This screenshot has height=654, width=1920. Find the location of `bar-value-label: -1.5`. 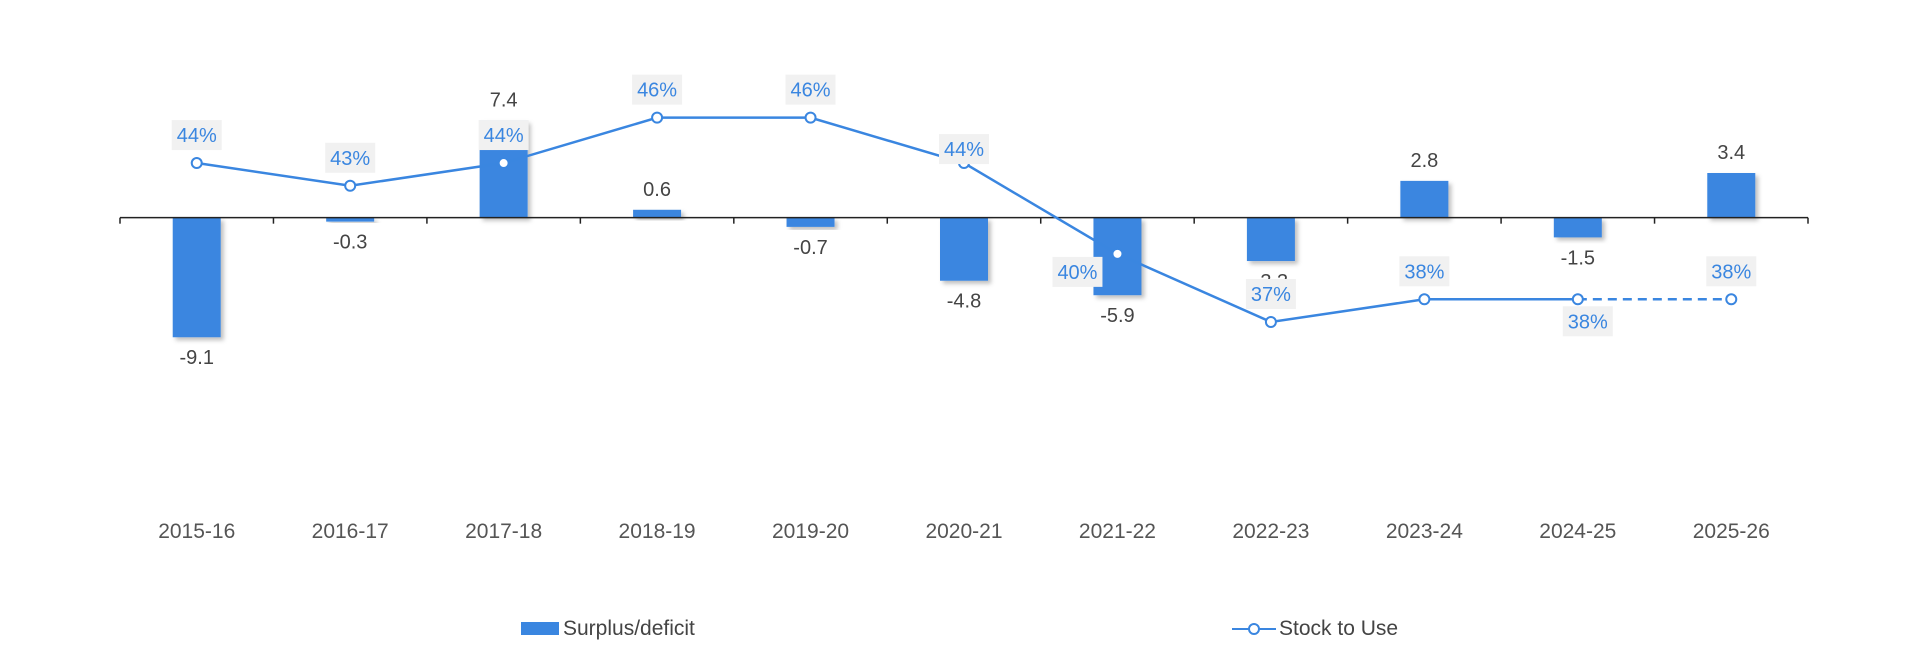

bar-value-label: -1.5 is located at coordinates (1578, 258).